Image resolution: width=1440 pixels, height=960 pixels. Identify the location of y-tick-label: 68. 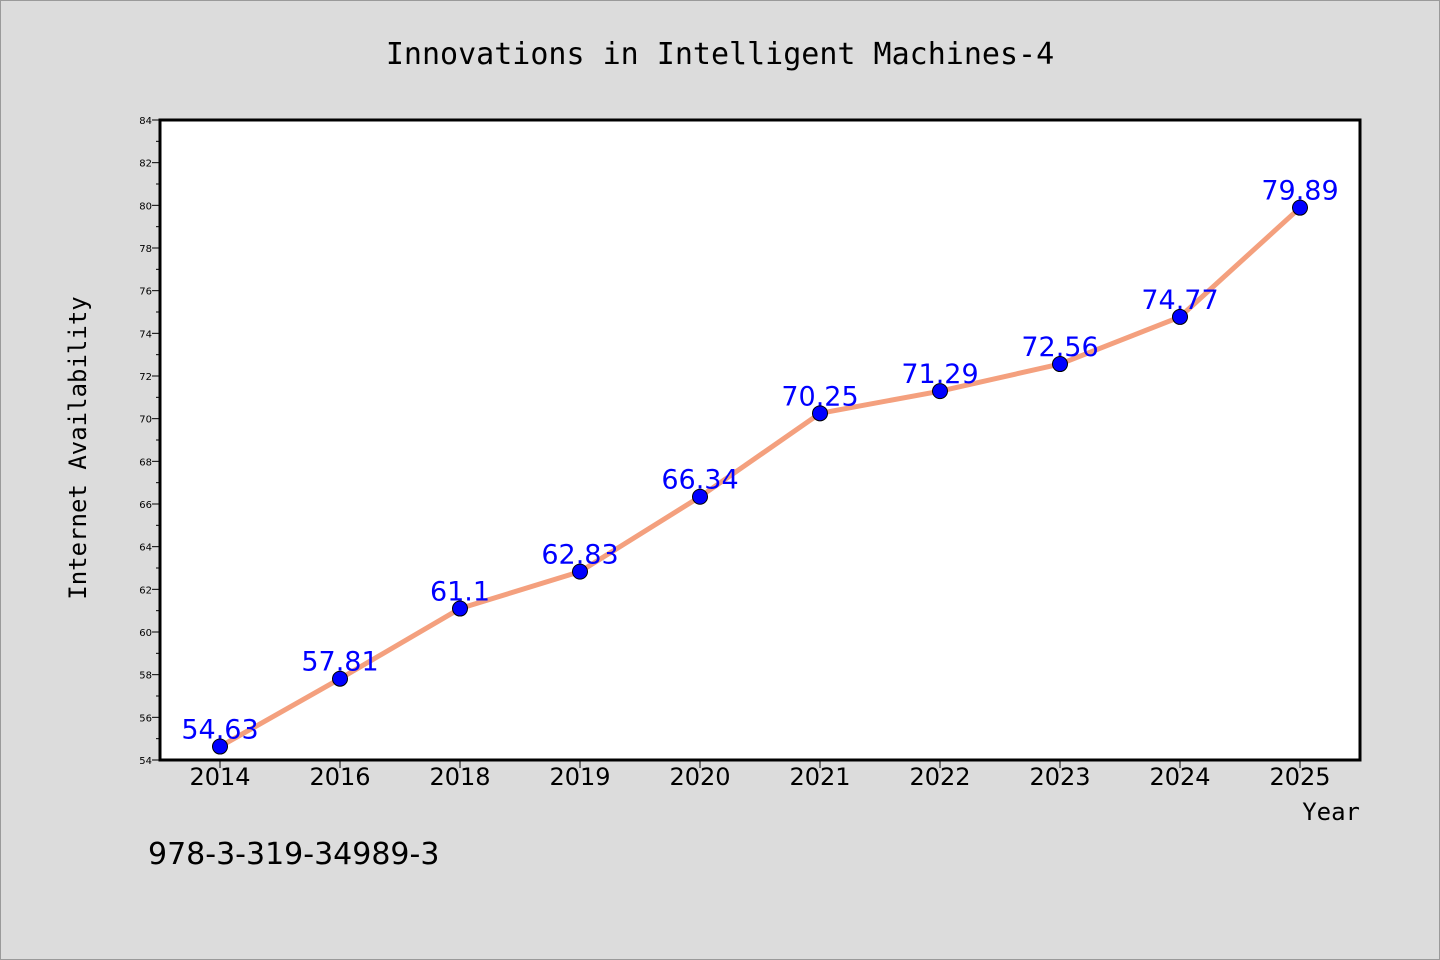
(145, 462).